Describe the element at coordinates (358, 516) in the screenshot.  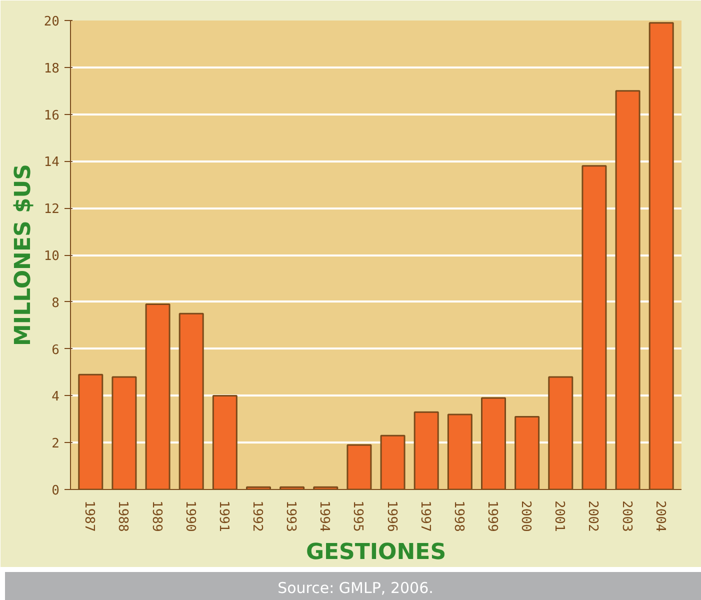
I see `x-tick-label: 1995` at that location.